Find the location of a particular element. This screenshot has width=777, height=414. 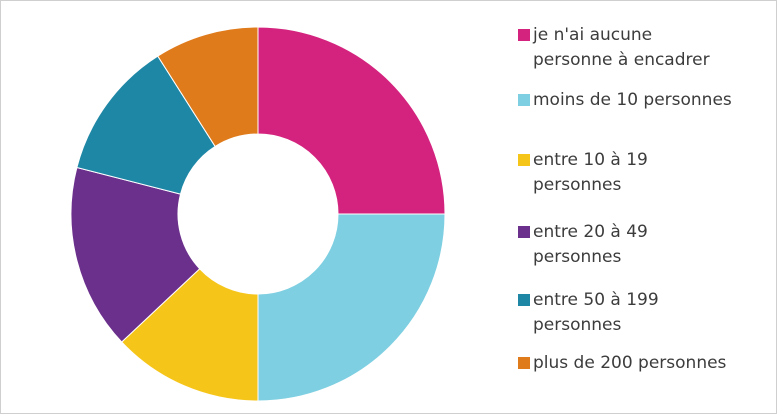

legend-line: personne à encadrer is located at coordinates (621, 60).